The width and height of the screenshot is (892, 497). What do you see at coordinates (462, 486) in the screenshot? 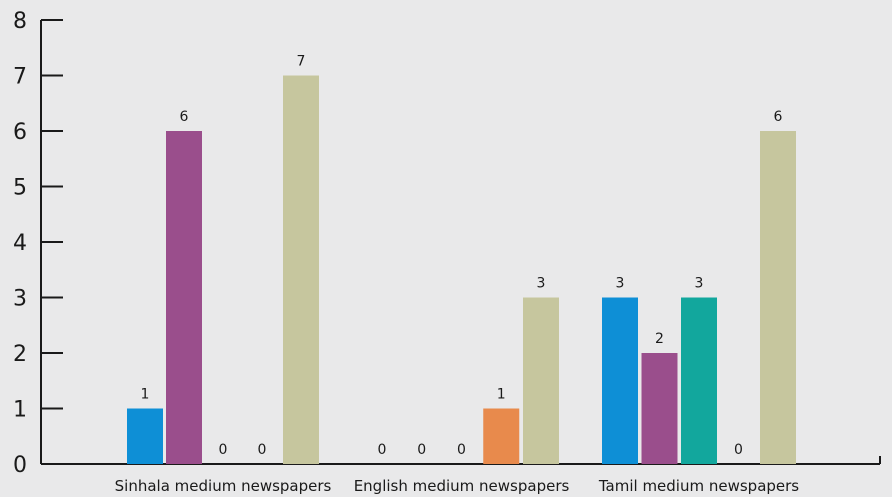
I see `category-label: English medium newspapers` at bounding box center [462, 486].